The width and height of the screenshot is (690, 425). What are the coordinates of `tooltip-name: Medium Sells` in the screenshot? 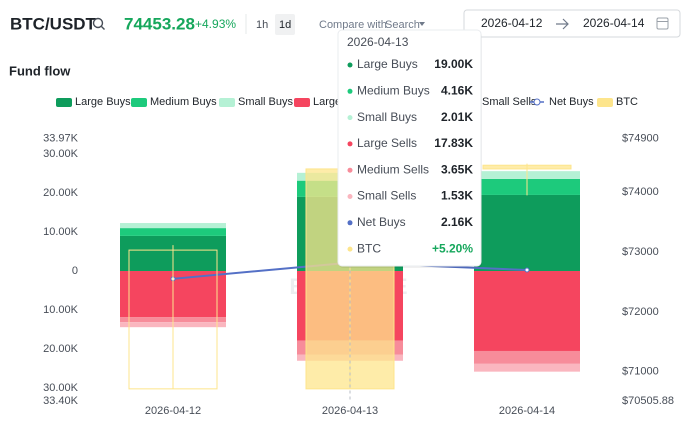 It's located at (393, 169).